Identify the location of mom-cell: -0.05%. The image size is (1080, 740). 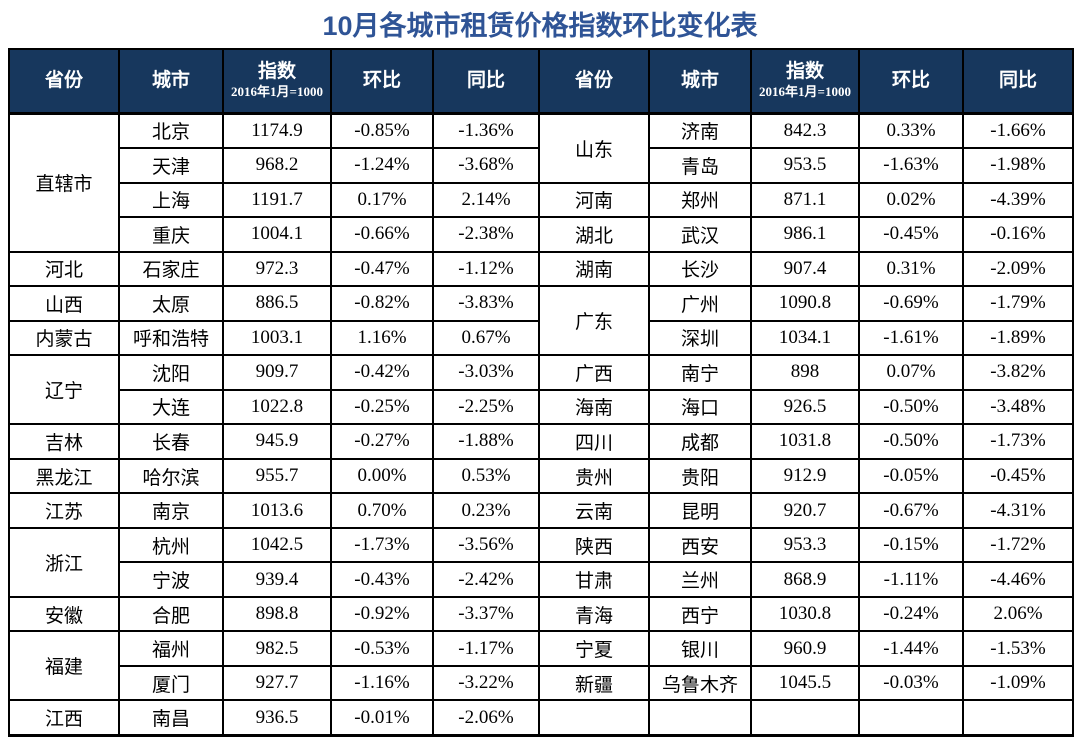
(911, 476).